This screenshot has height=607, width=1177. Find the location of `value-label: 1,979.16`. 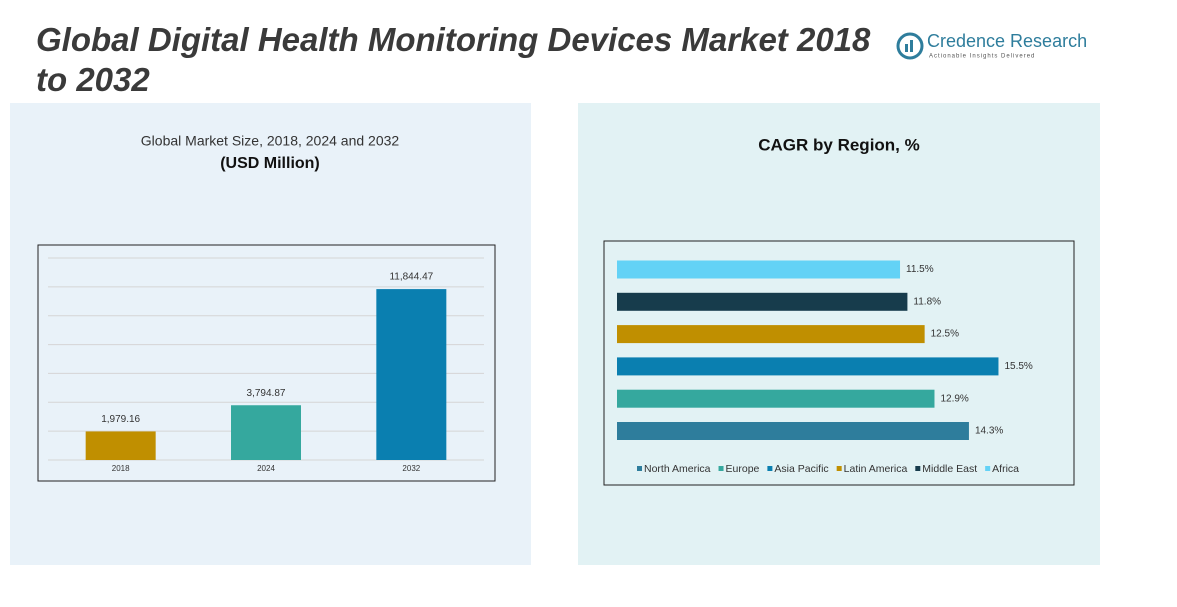

value-label: 1,979.16 is located at coordinates (120, 419).